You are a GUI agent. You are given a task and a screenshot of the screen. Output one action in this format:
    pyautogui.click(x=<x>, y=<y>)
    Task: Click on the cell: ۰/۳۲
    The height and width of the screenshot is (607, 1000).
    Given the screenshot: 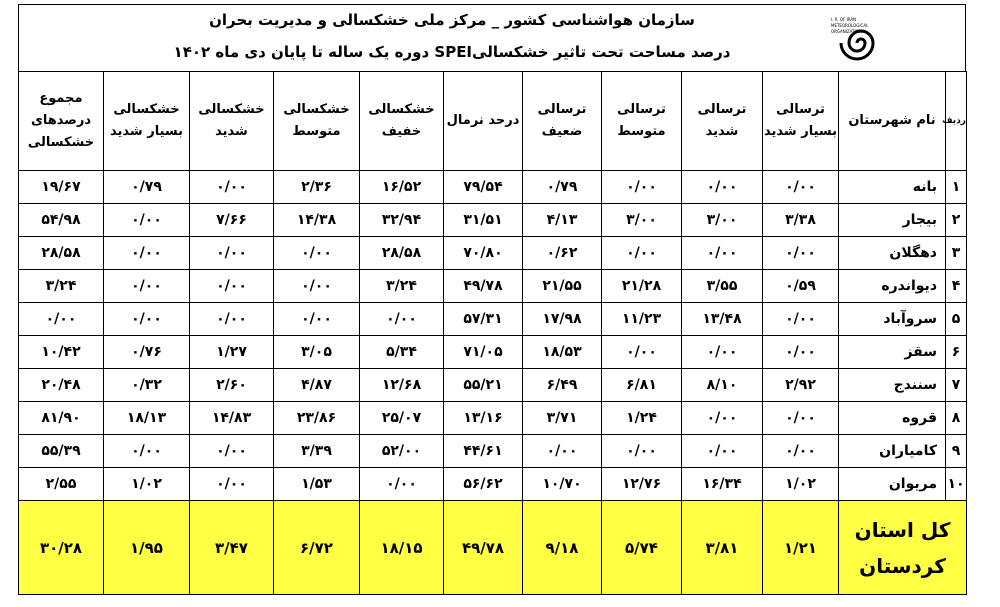 What is the action you would take?
    pyautogui.click(x=146, y=385)
    